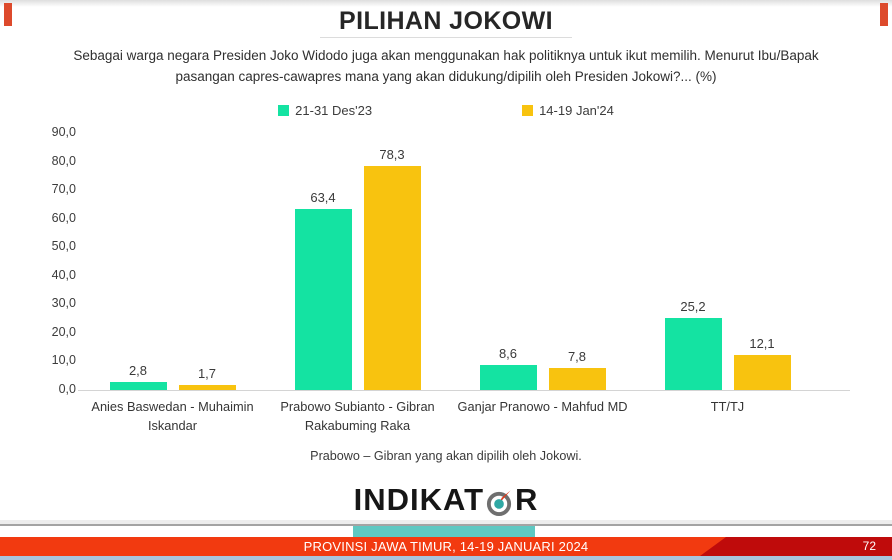 The width and height of the screenshot is (892, 560). Describe the element at coordinates (63, 303) in the screenshot. I see `y-axis-tick-label: 30,0` at that location.